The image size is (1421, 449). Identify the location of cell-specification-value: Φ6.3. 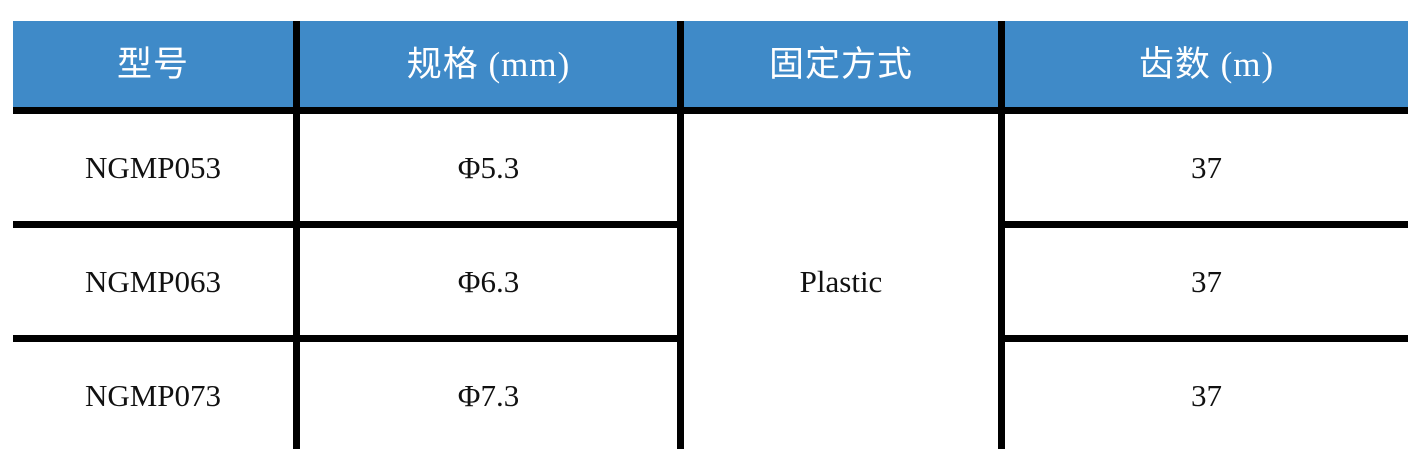
(488, 281).